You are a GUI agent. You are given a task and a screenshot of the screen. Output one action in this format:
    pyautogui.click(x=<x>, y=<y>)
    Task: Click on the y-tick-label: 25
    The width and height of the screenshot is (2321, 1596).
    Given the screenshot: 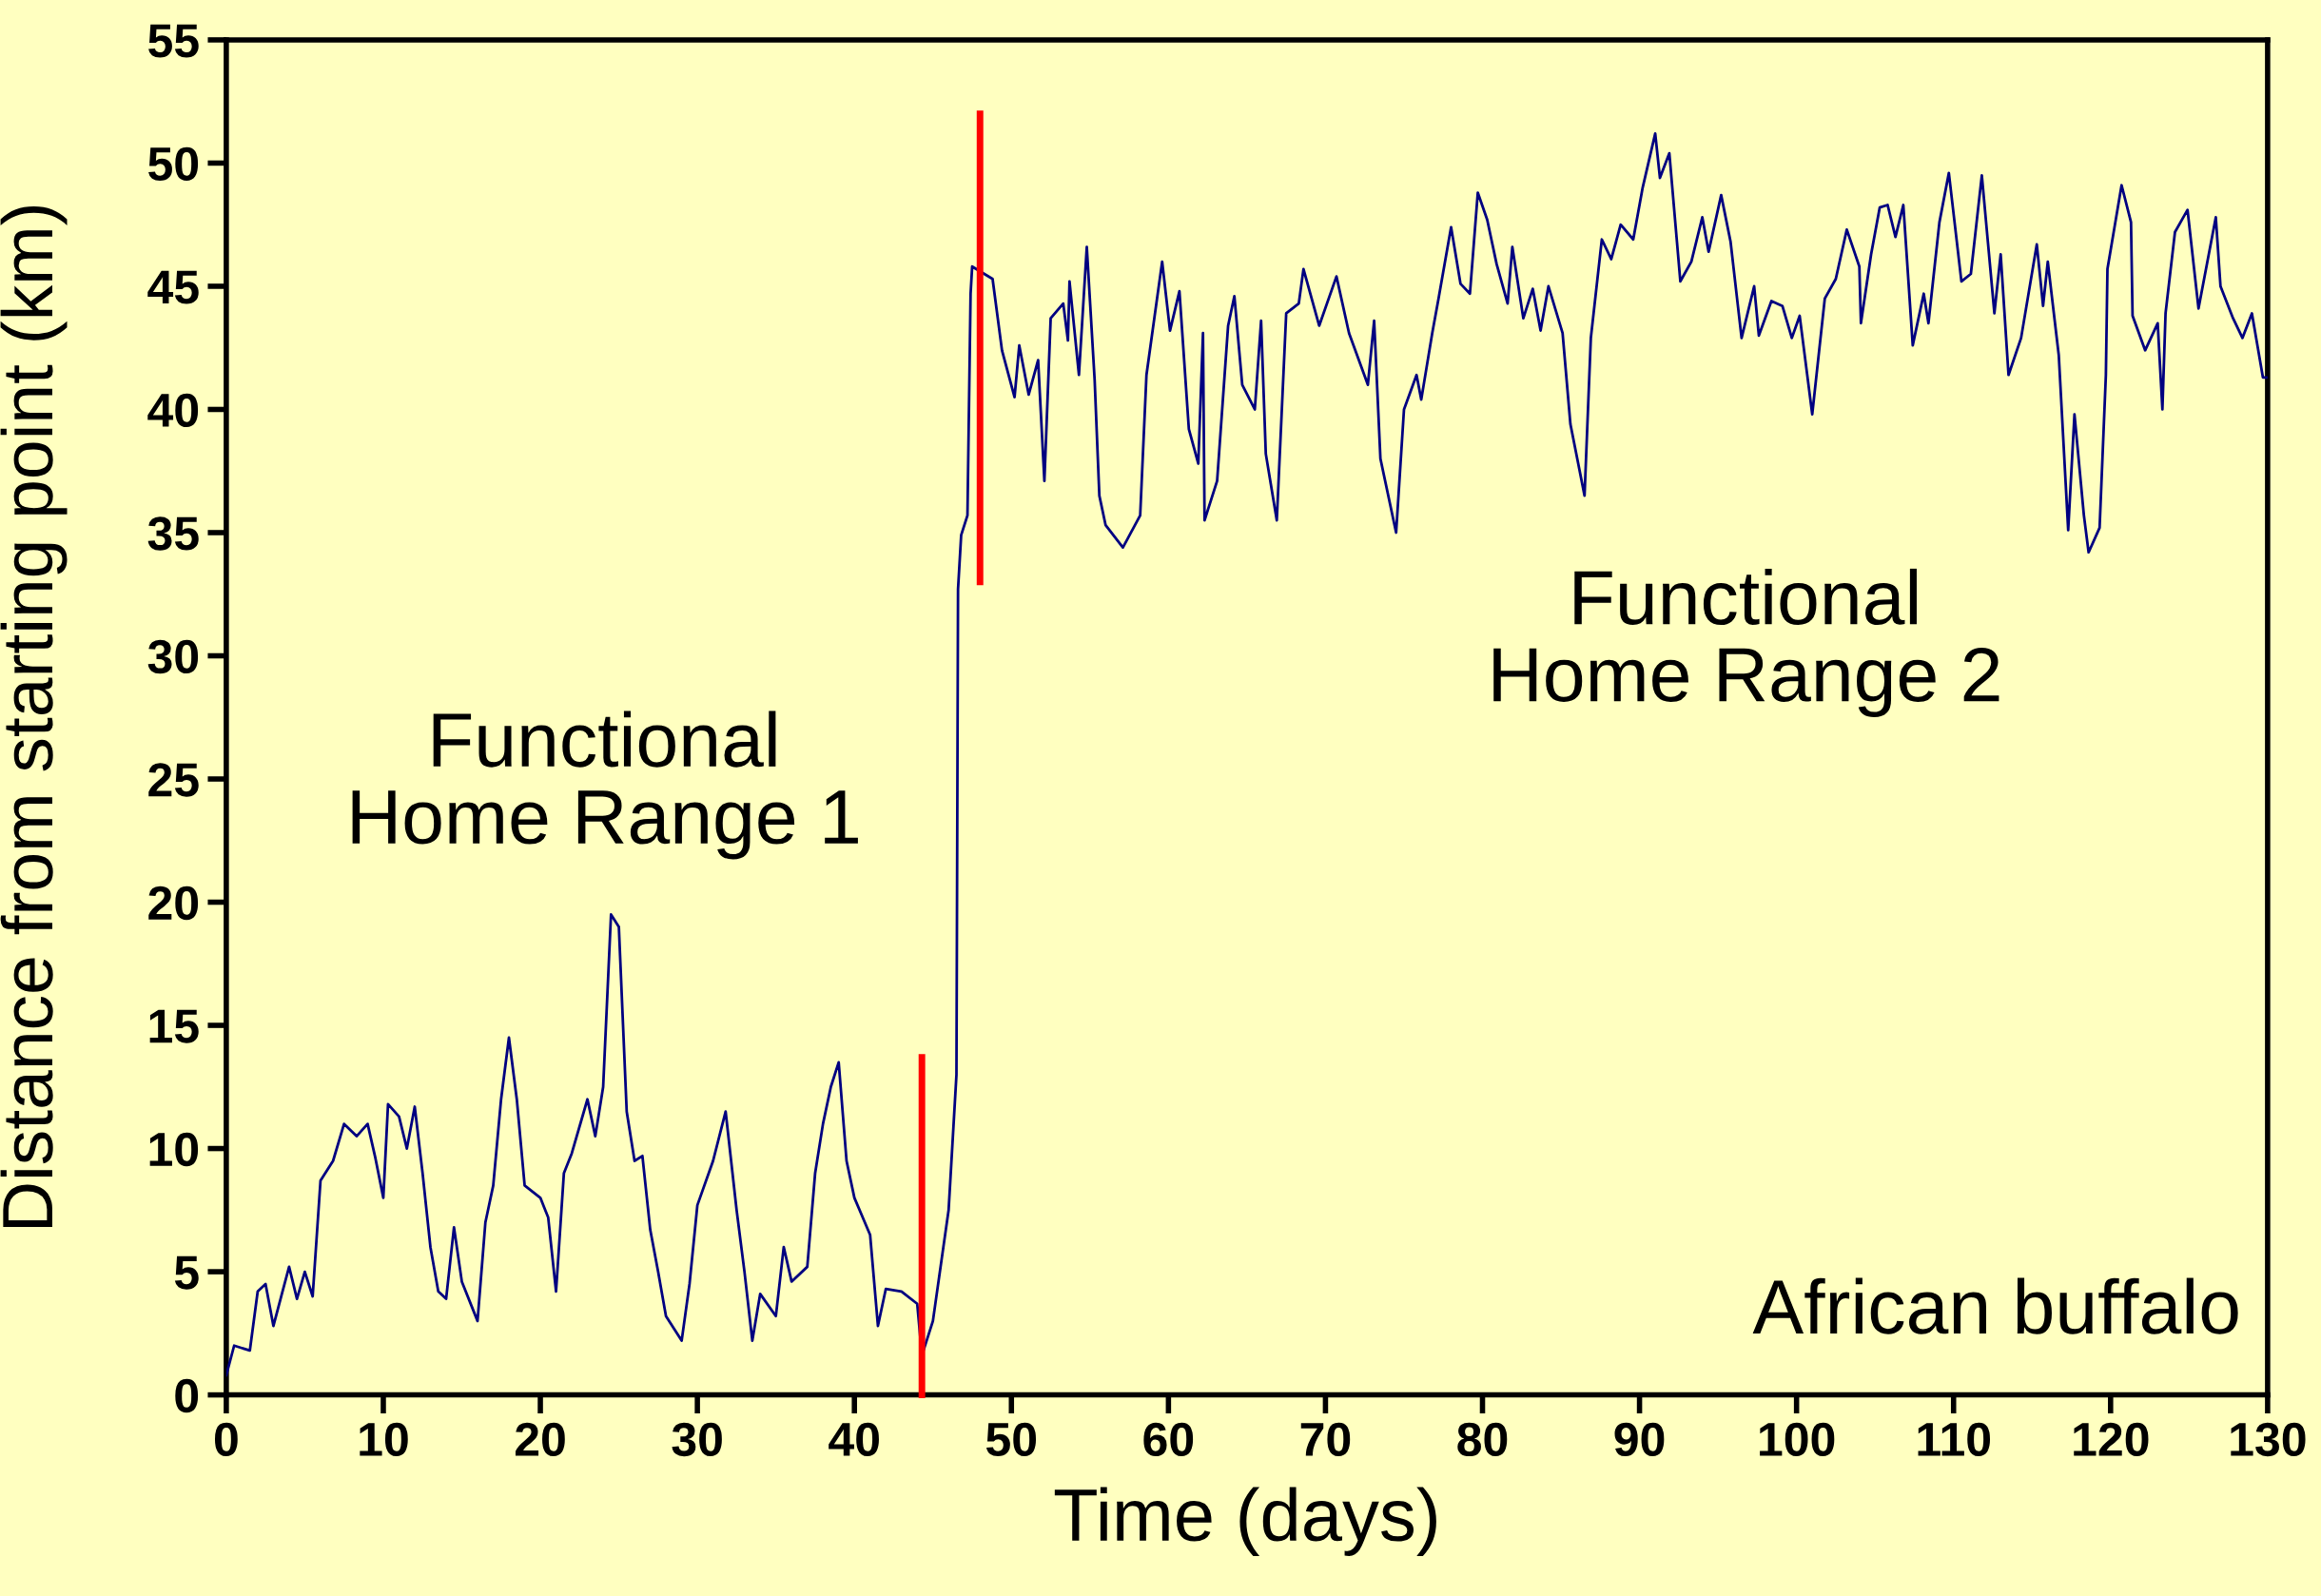 What is the action you would take?
    pyautogui.click(x=173, y=780)
    